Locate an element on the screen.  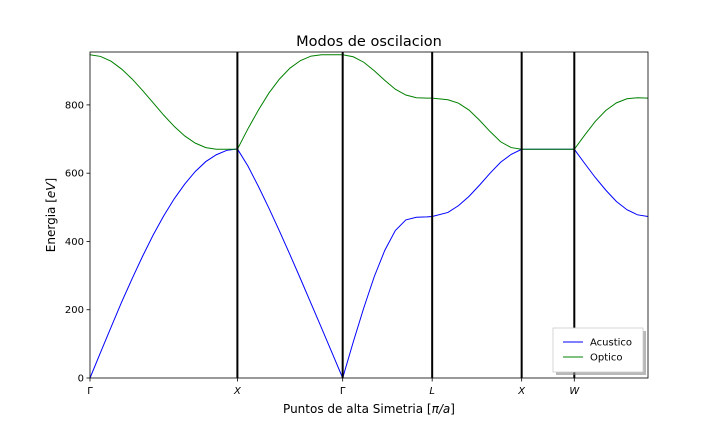
chart-title: Modos de oscilacion is located at coordinates (369, 42).